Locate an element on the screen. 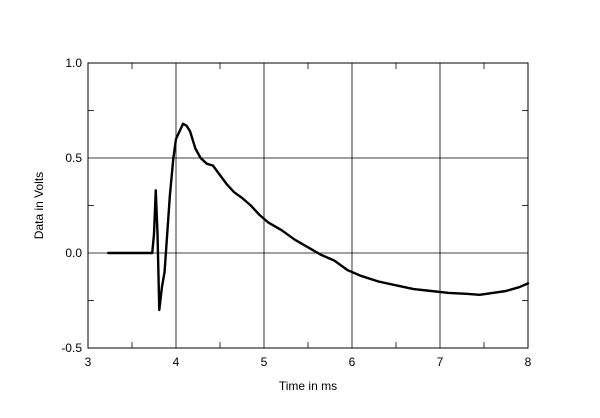 Image resolution: width=600 pixels, height=418 pixels. x-axis-label: Time in ms is located at coordinates (308, 386).